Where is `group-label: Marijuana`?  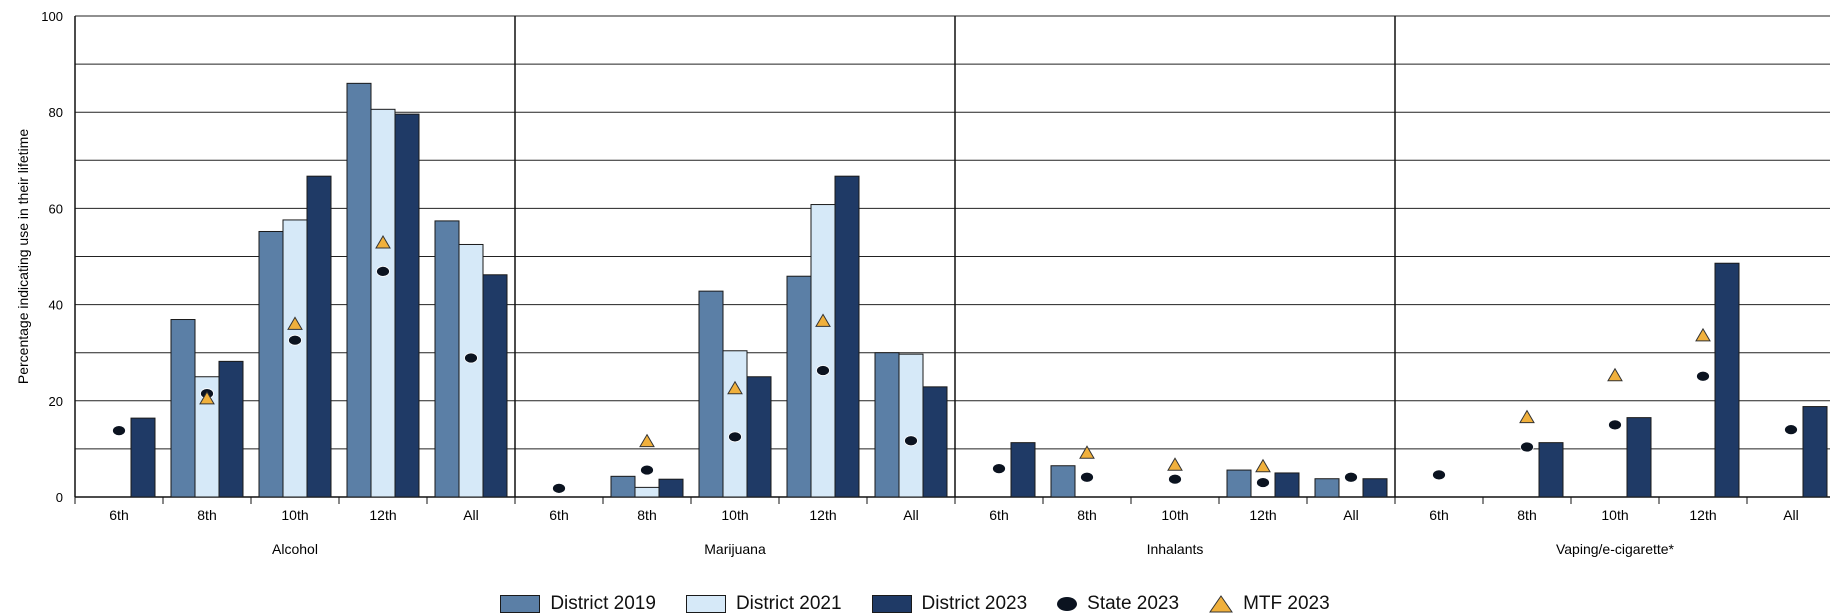 group-label: Marijuana is located at coordinates (735, 549).